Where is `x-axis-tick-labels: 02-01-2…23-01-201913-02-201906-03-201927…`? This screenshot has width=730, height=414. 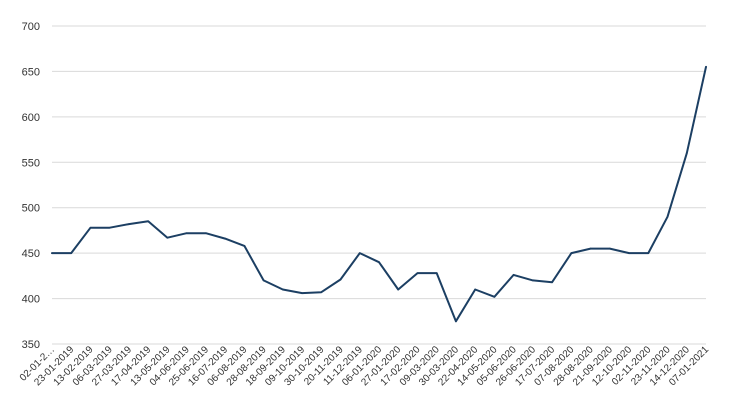 x-axis-tick-labels: 02-01-2…23-01-201913-02-201906-03-201927… is located at coordinates (365, 366).